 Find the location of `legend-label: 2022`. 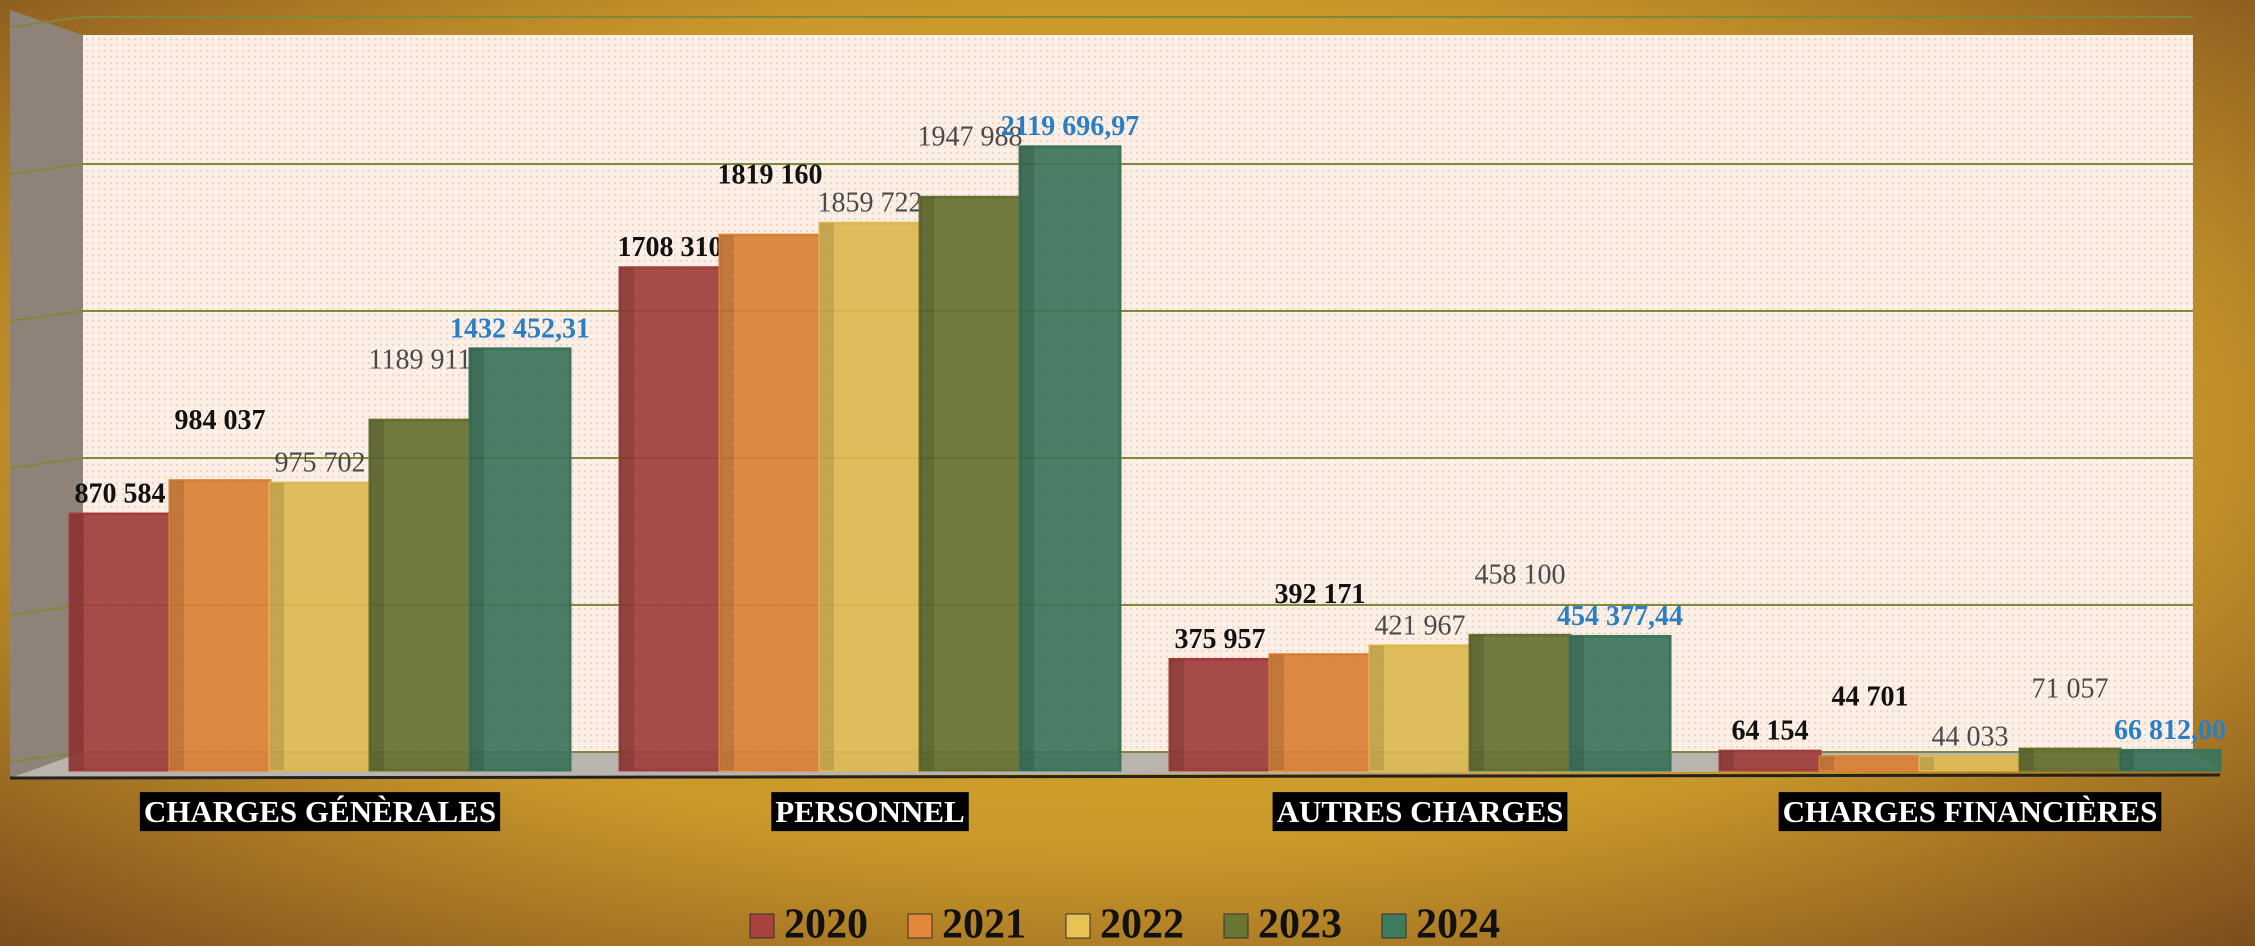

legend-label: 2022 is located at coordinates (1142, 924).